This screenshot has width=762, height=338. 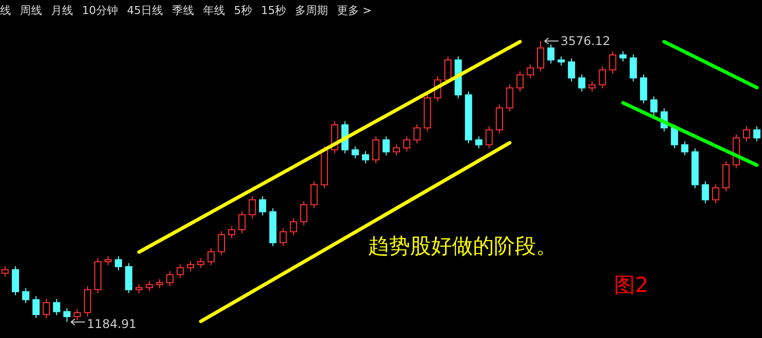 What do you see at coordinates (183, 10) in the screenshot?
I see `text: 季线` at bounding box center [183, 10].